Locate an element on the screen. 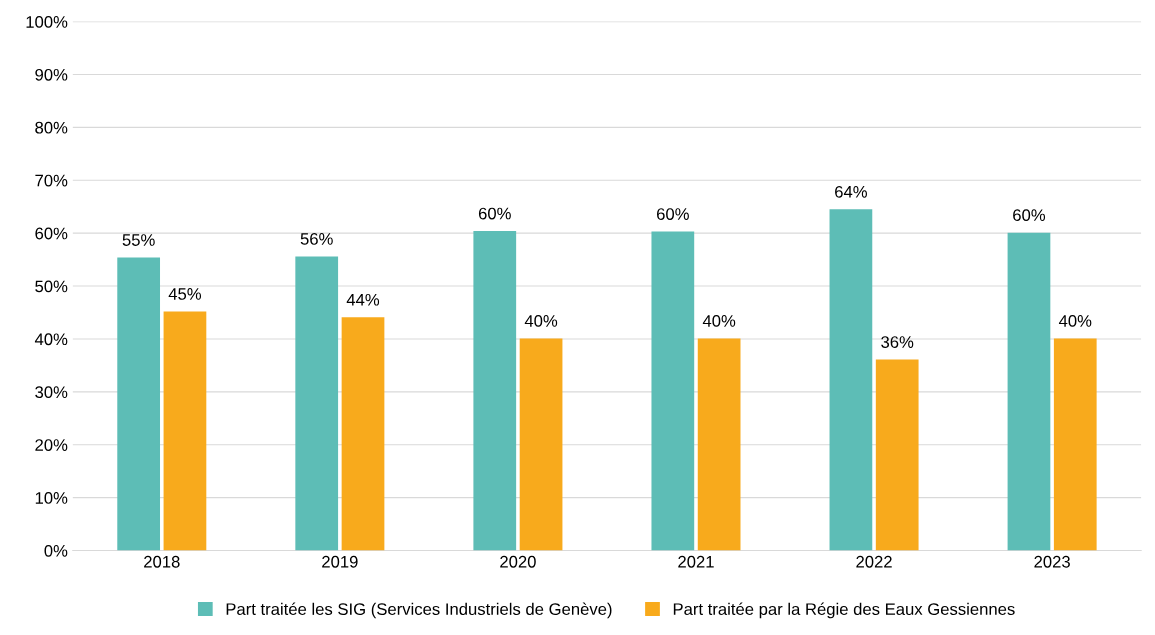 The width and height of the screenshot is (1155, 635). data-label: 64% is located at coordinates (851, 191).